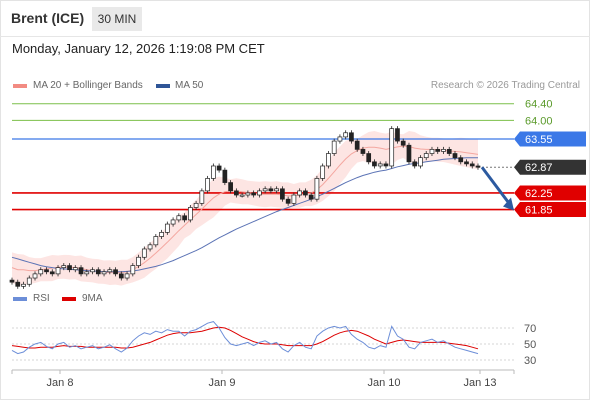 The width and height of the screenshot is (590, 400). Describe the element at coordinates (60, 383) in the screenshot. I see `x-tick-label: Jan 8` at that location.